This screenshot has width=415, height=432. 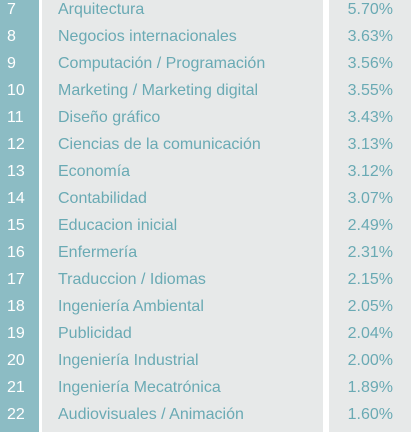 What do you see at coordinates (370, 306) in the screenshot?
I see `percent-cell: 2.05%` at bounding box center [370, 306].